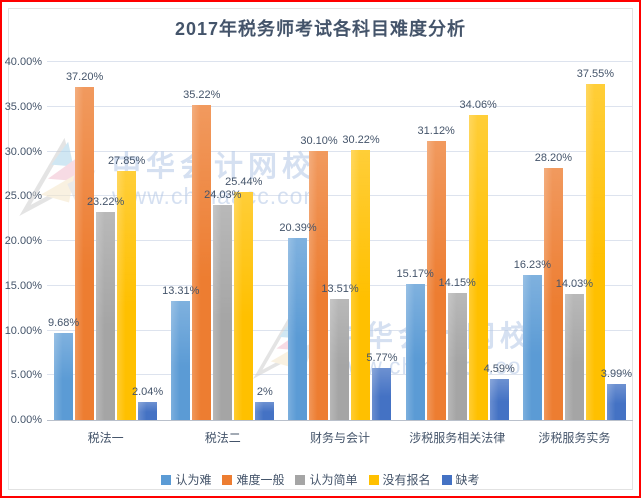  I want to click on bar-data-label: 27.85%, so click(126, 160).